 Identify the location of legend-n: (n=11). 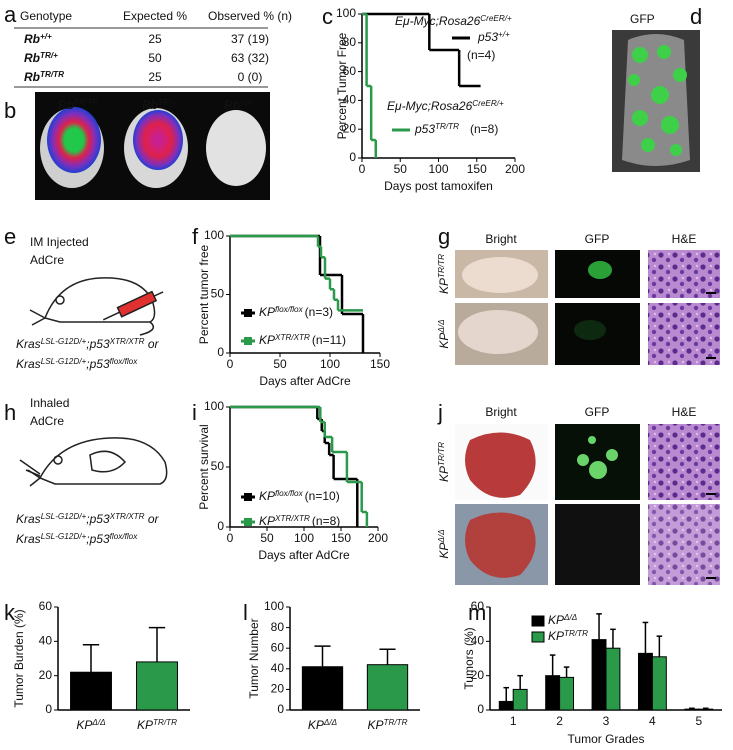
(329, 340).